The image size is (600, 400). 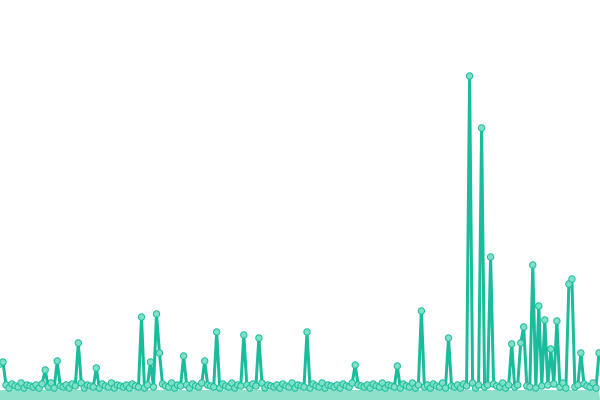 I want to click on area-fill, so click(x=300, y=395).